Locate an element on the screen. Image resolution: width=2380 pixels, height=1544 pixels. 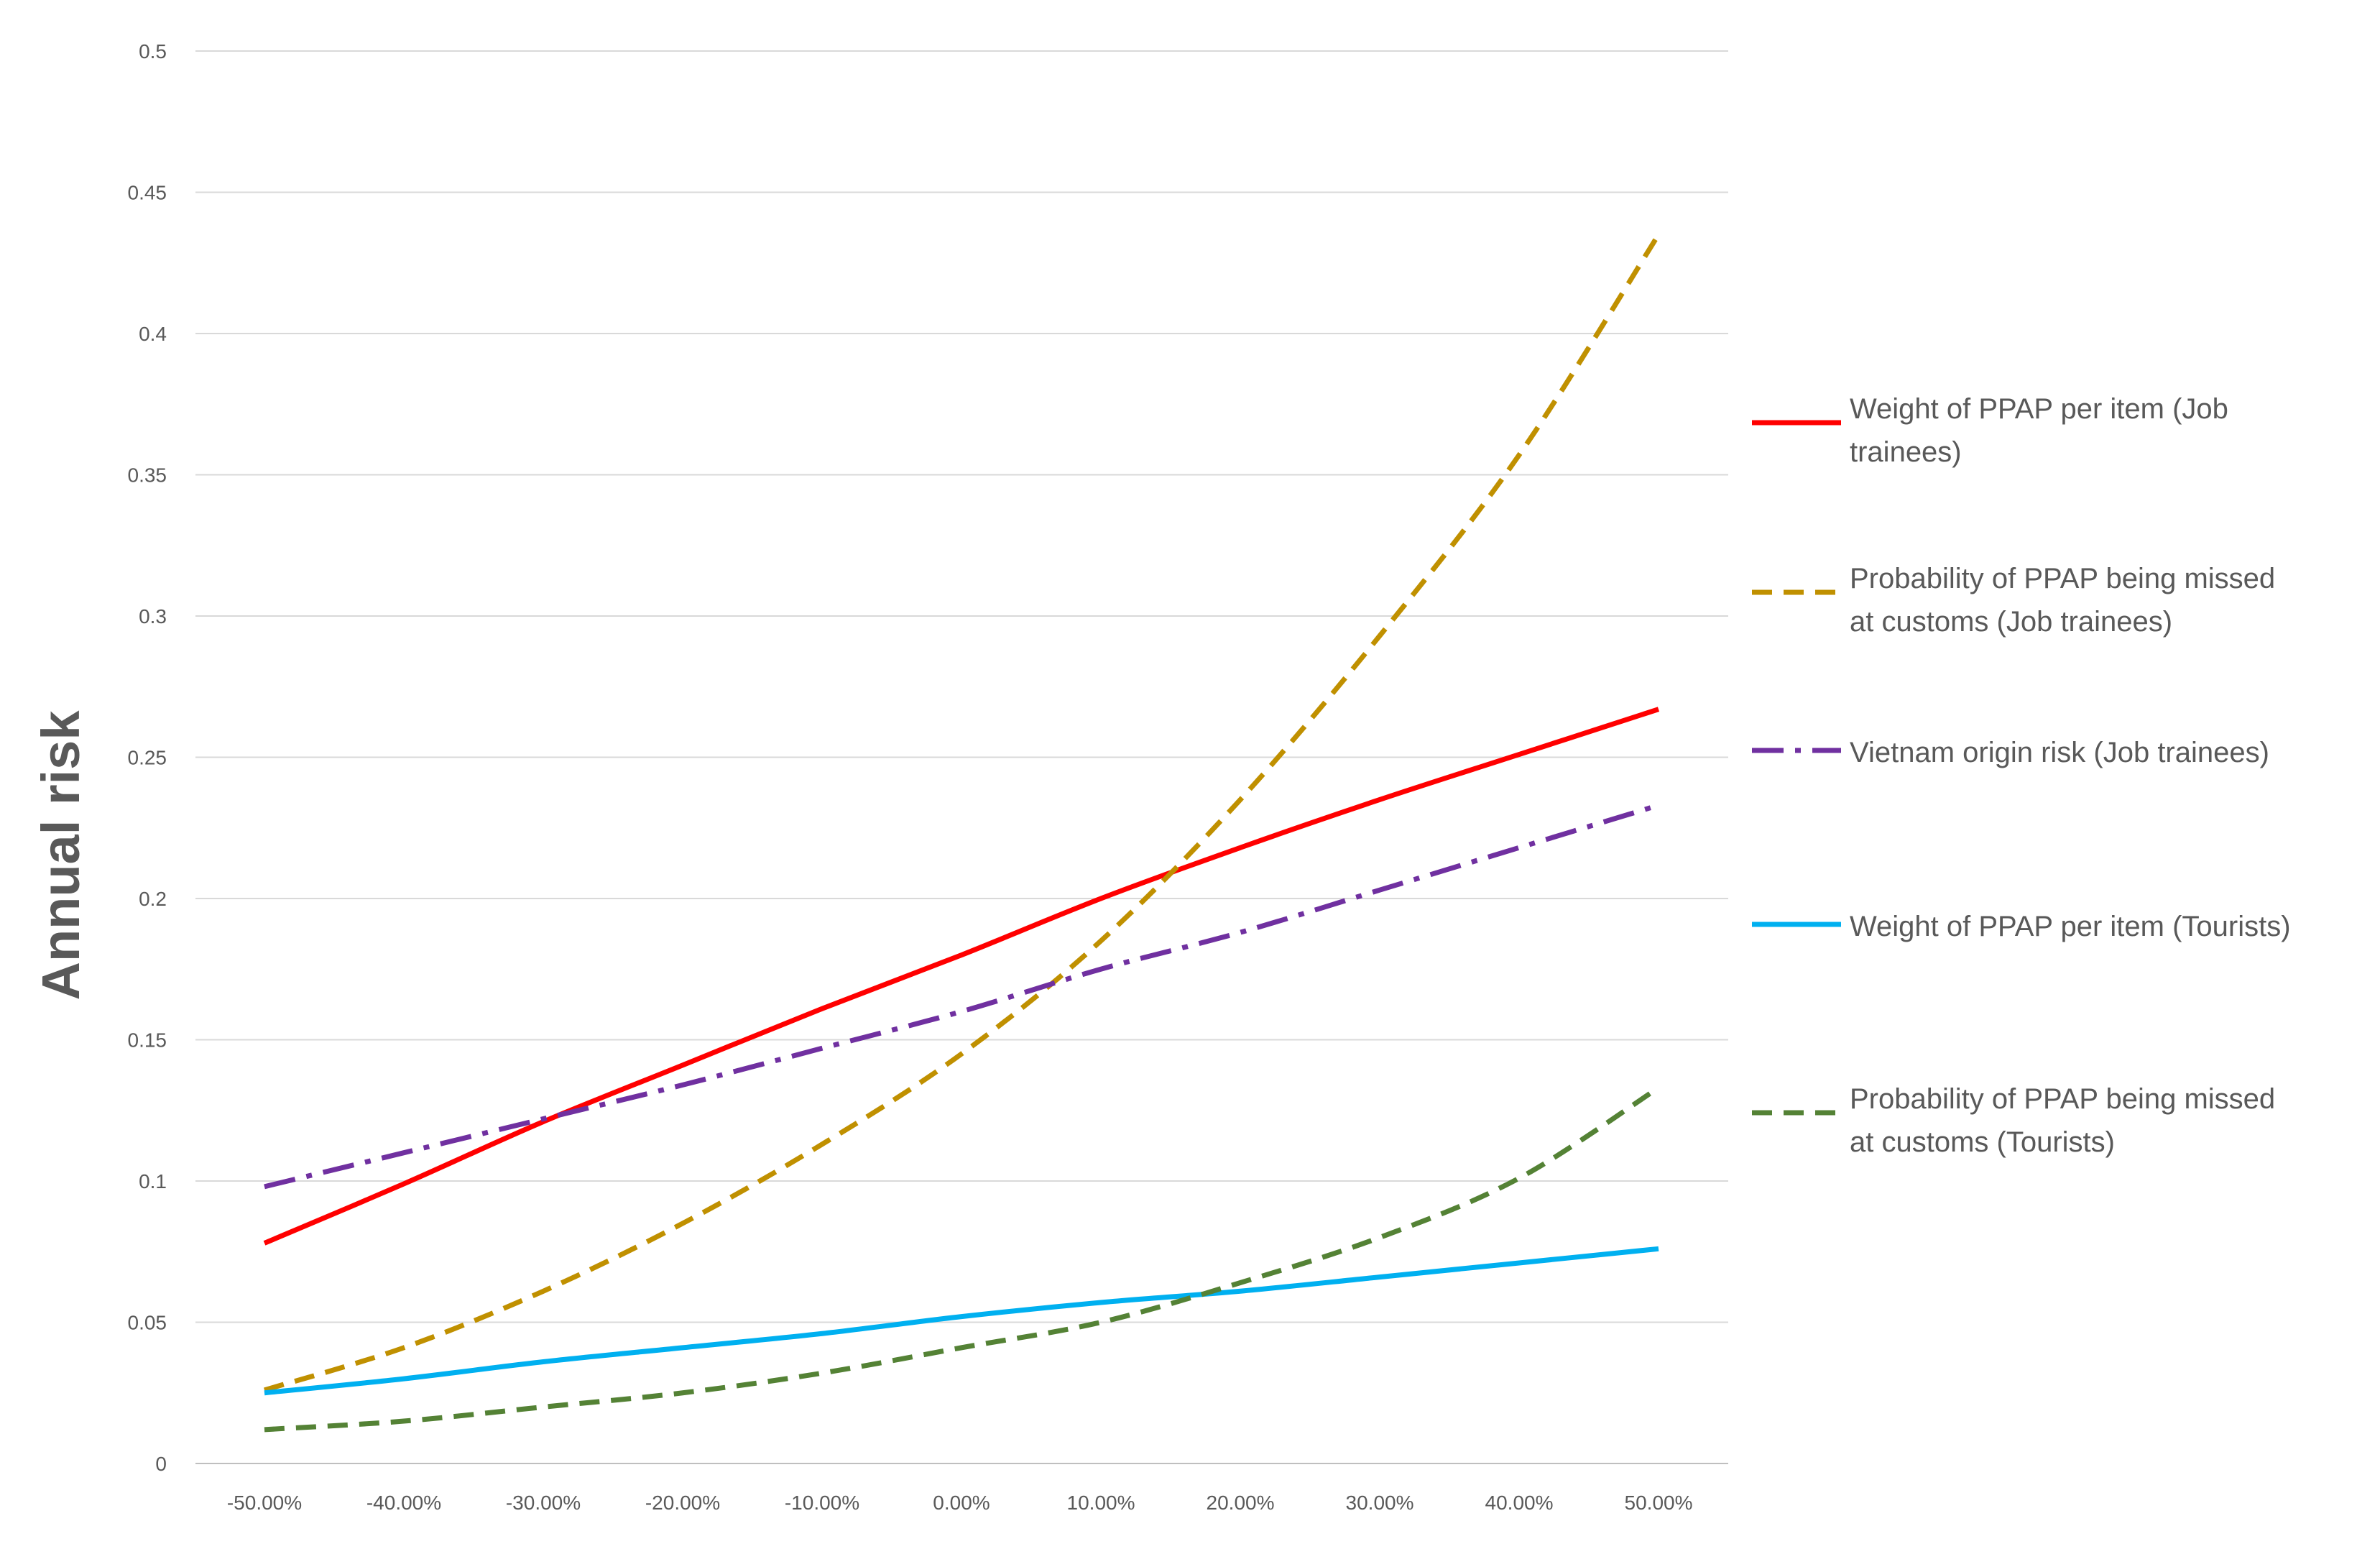
x-tick-label: 40.00% is located at coordinates (1519, 1503).